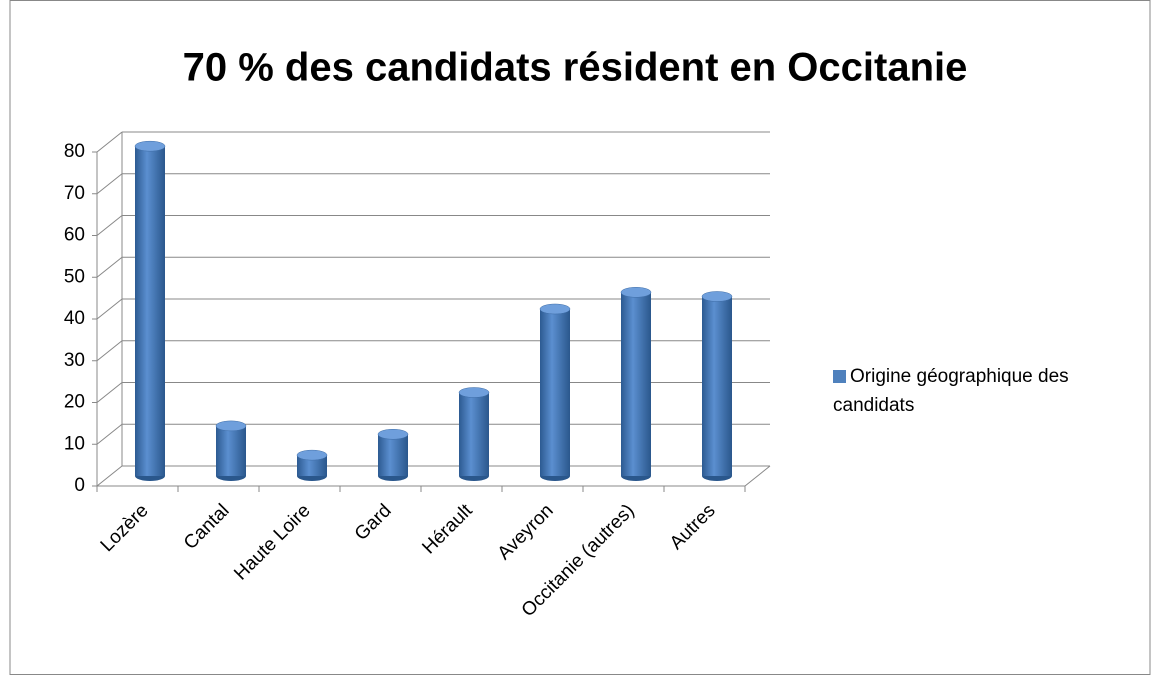  What do you see at coordinates (74, 276) in the screenshot?
I see `y-tick-label: 50` at bounding box center [74, 276].